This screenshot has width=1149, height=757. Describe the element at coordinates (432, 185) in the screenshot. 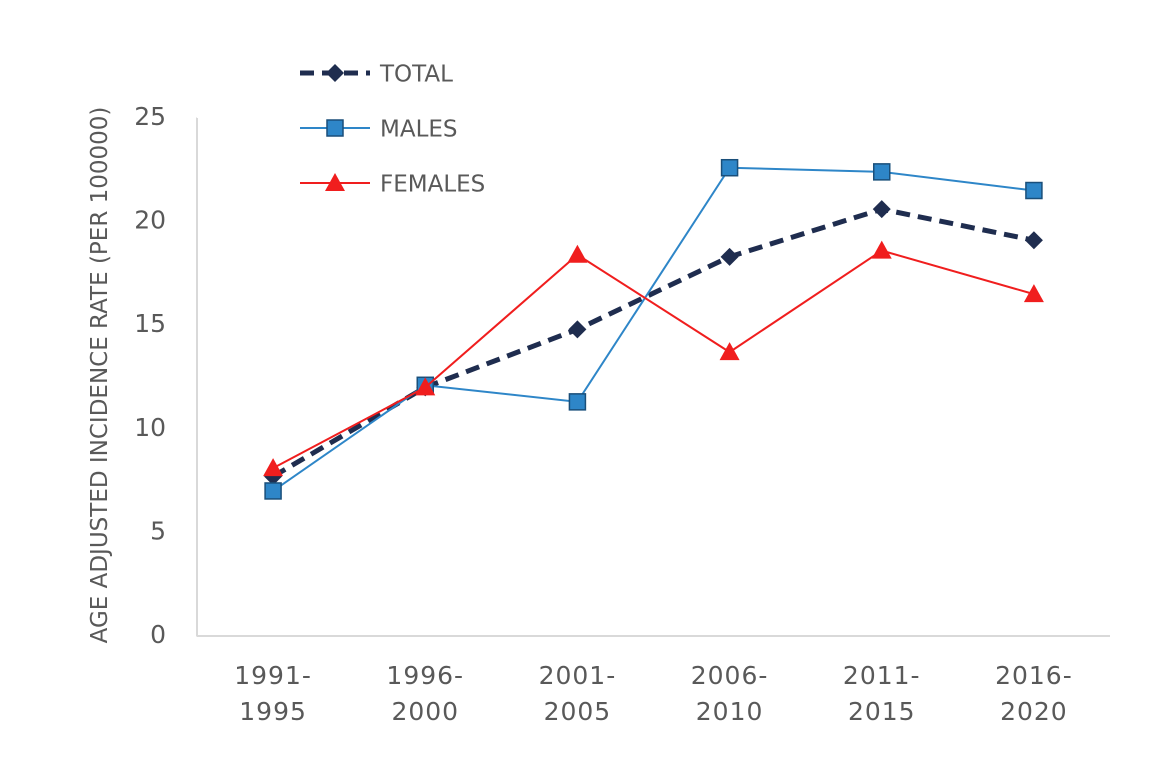

I see `legend-label: FEMALES` at that location.